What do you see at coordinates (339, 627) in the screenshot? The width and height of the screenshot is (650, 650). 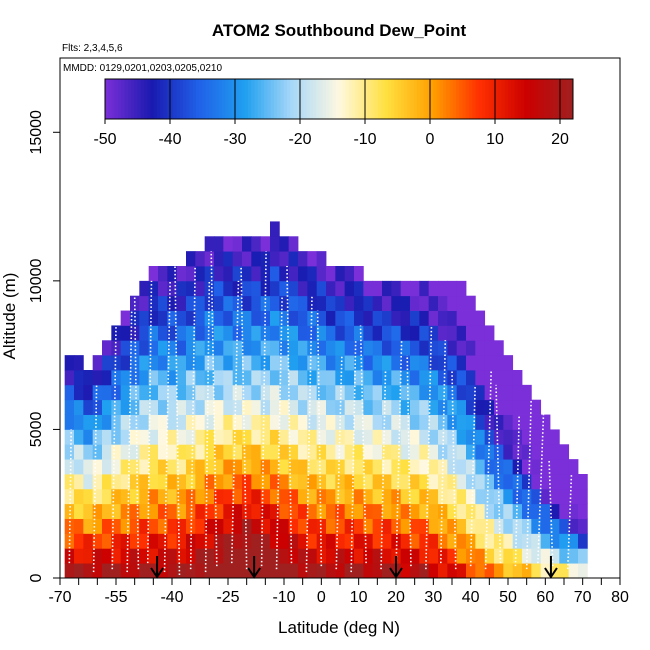 I see `x-axis-label: Latitude (deg N)` at bounding box center [339, 627].